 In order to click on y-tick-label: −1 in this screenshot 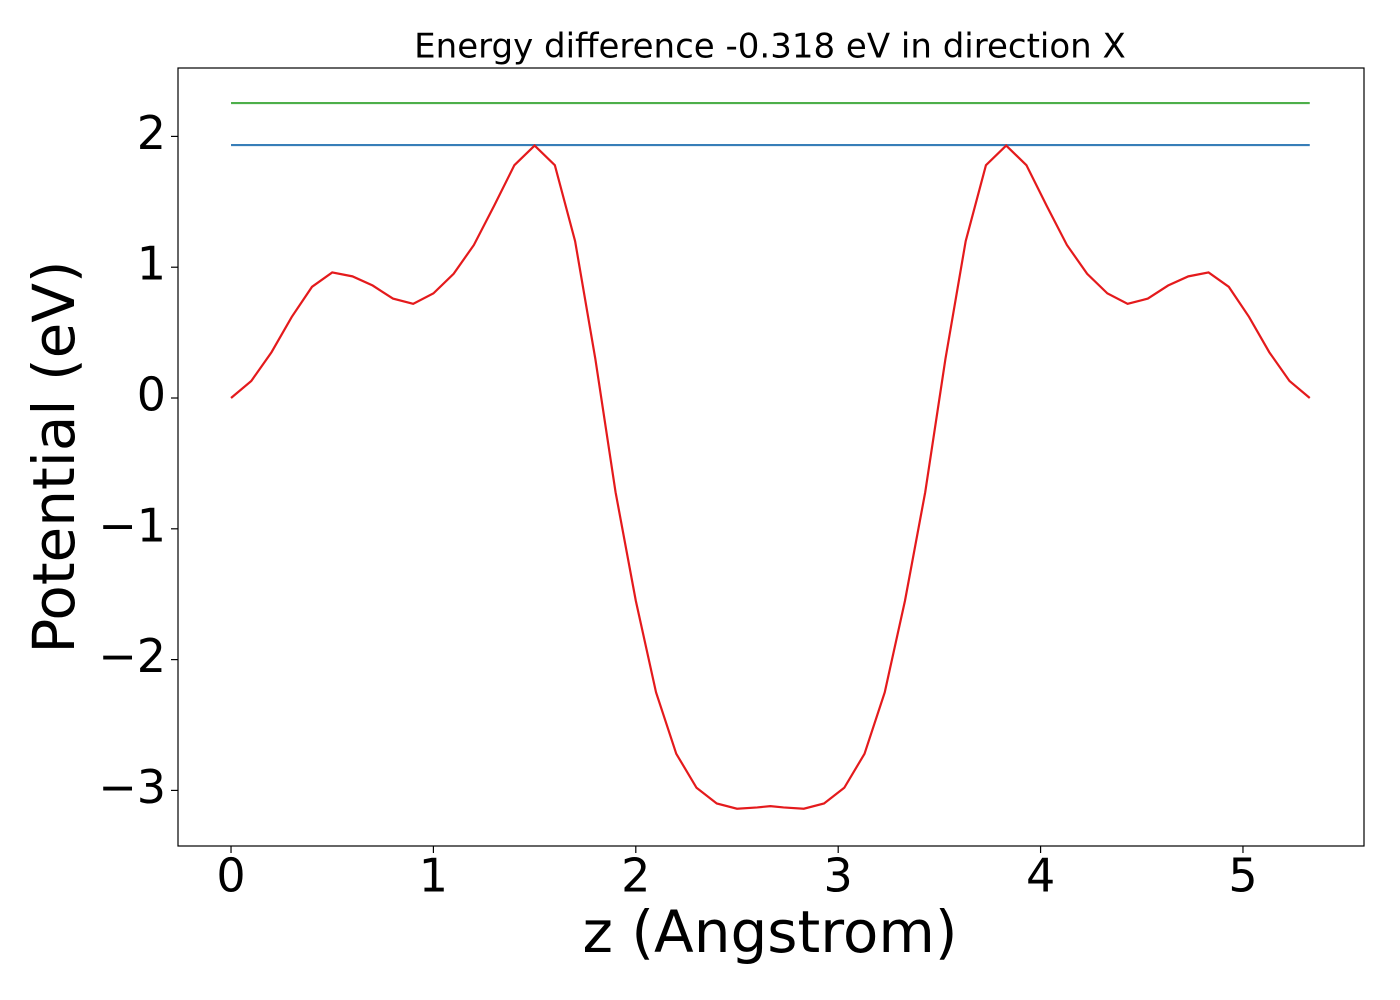, I will do `click(132, 525)`.